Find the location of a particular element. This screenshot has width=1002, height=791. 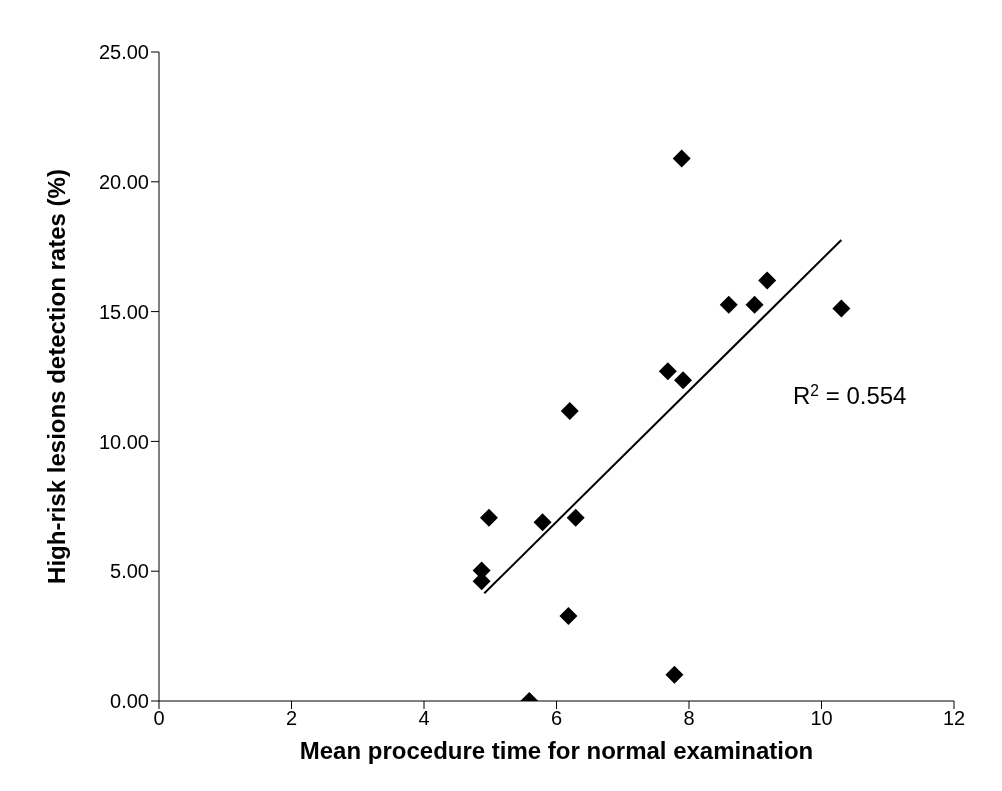

y-axis-title: High-risk lesions detection rates (%) is located at coordinates (56, 376).